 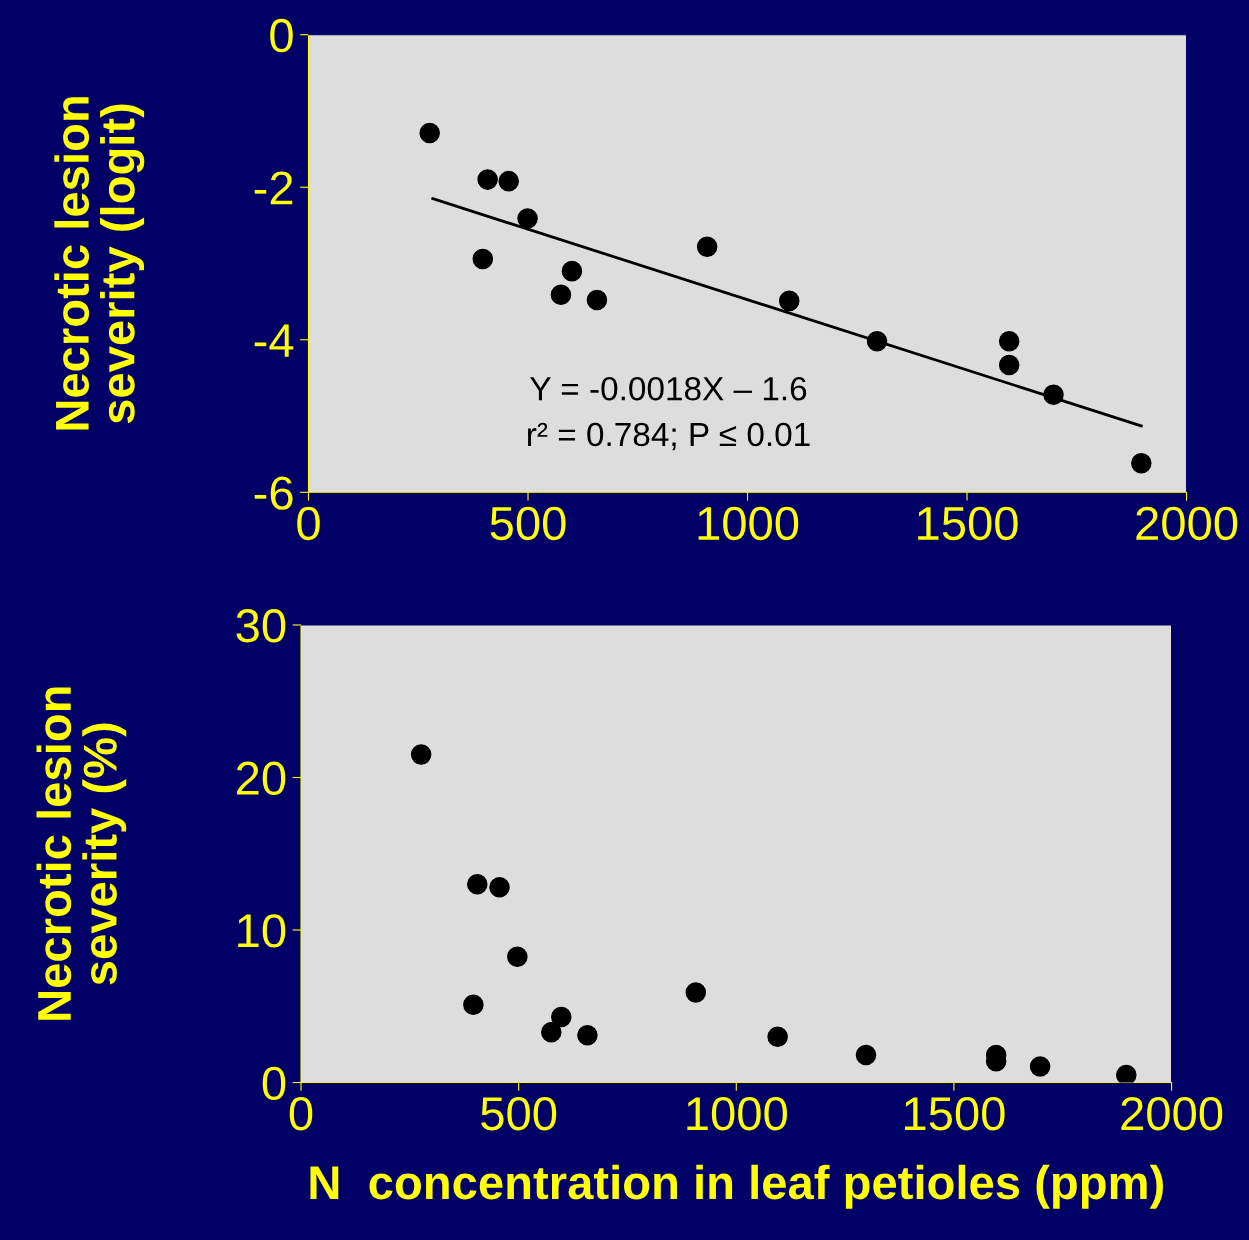 What do you see at coordinates (262, 931) in the screenshot?
I see `y-tick-label: 10` at bounding box center [262, 931].